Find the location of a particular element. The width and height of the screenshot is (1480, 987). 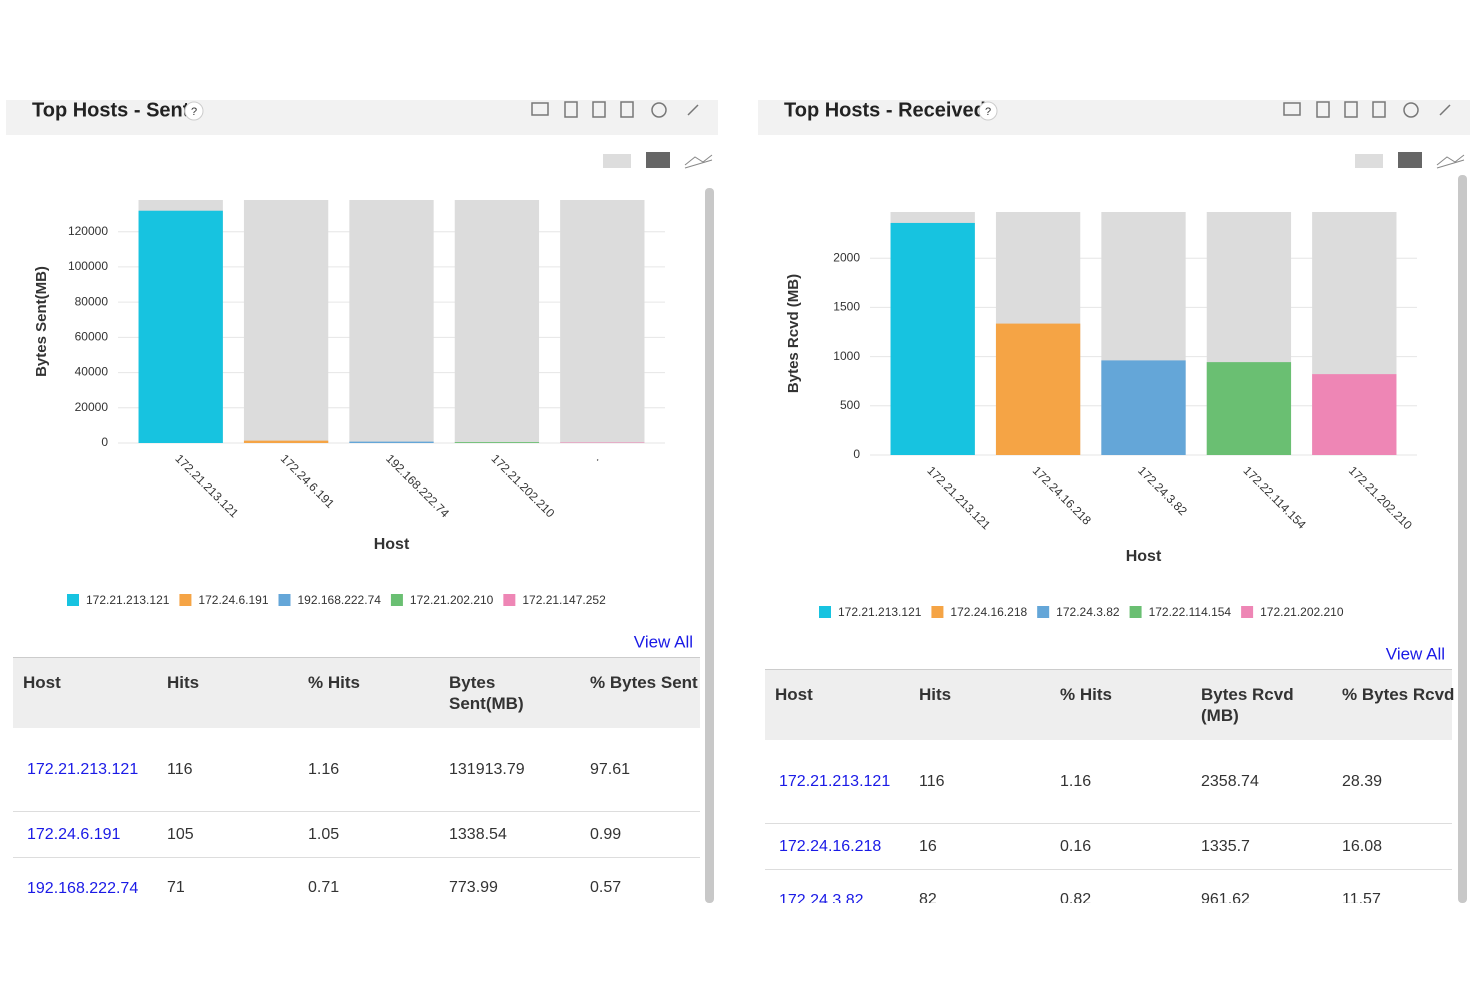

table-cell: 0.57 is located at coordinates (606, 887).